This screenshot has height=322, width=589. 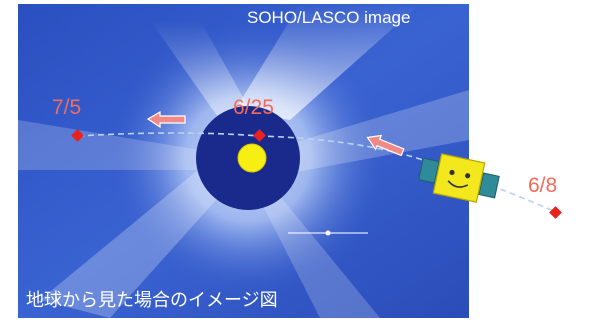 What do you see at coordinates (328, 233) in the screenshot?
I see `star` at bounding box center [328, 233].